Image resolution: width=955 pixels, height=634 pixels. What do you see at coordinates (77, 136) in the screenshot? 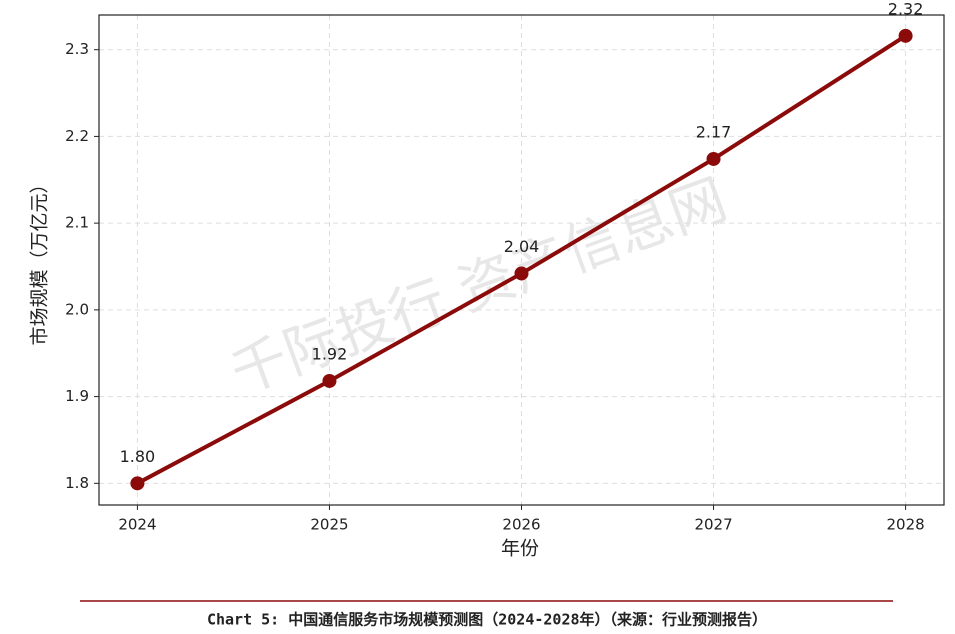
I see `y-tick-label: 2.2` at bounding box center [77, 136].